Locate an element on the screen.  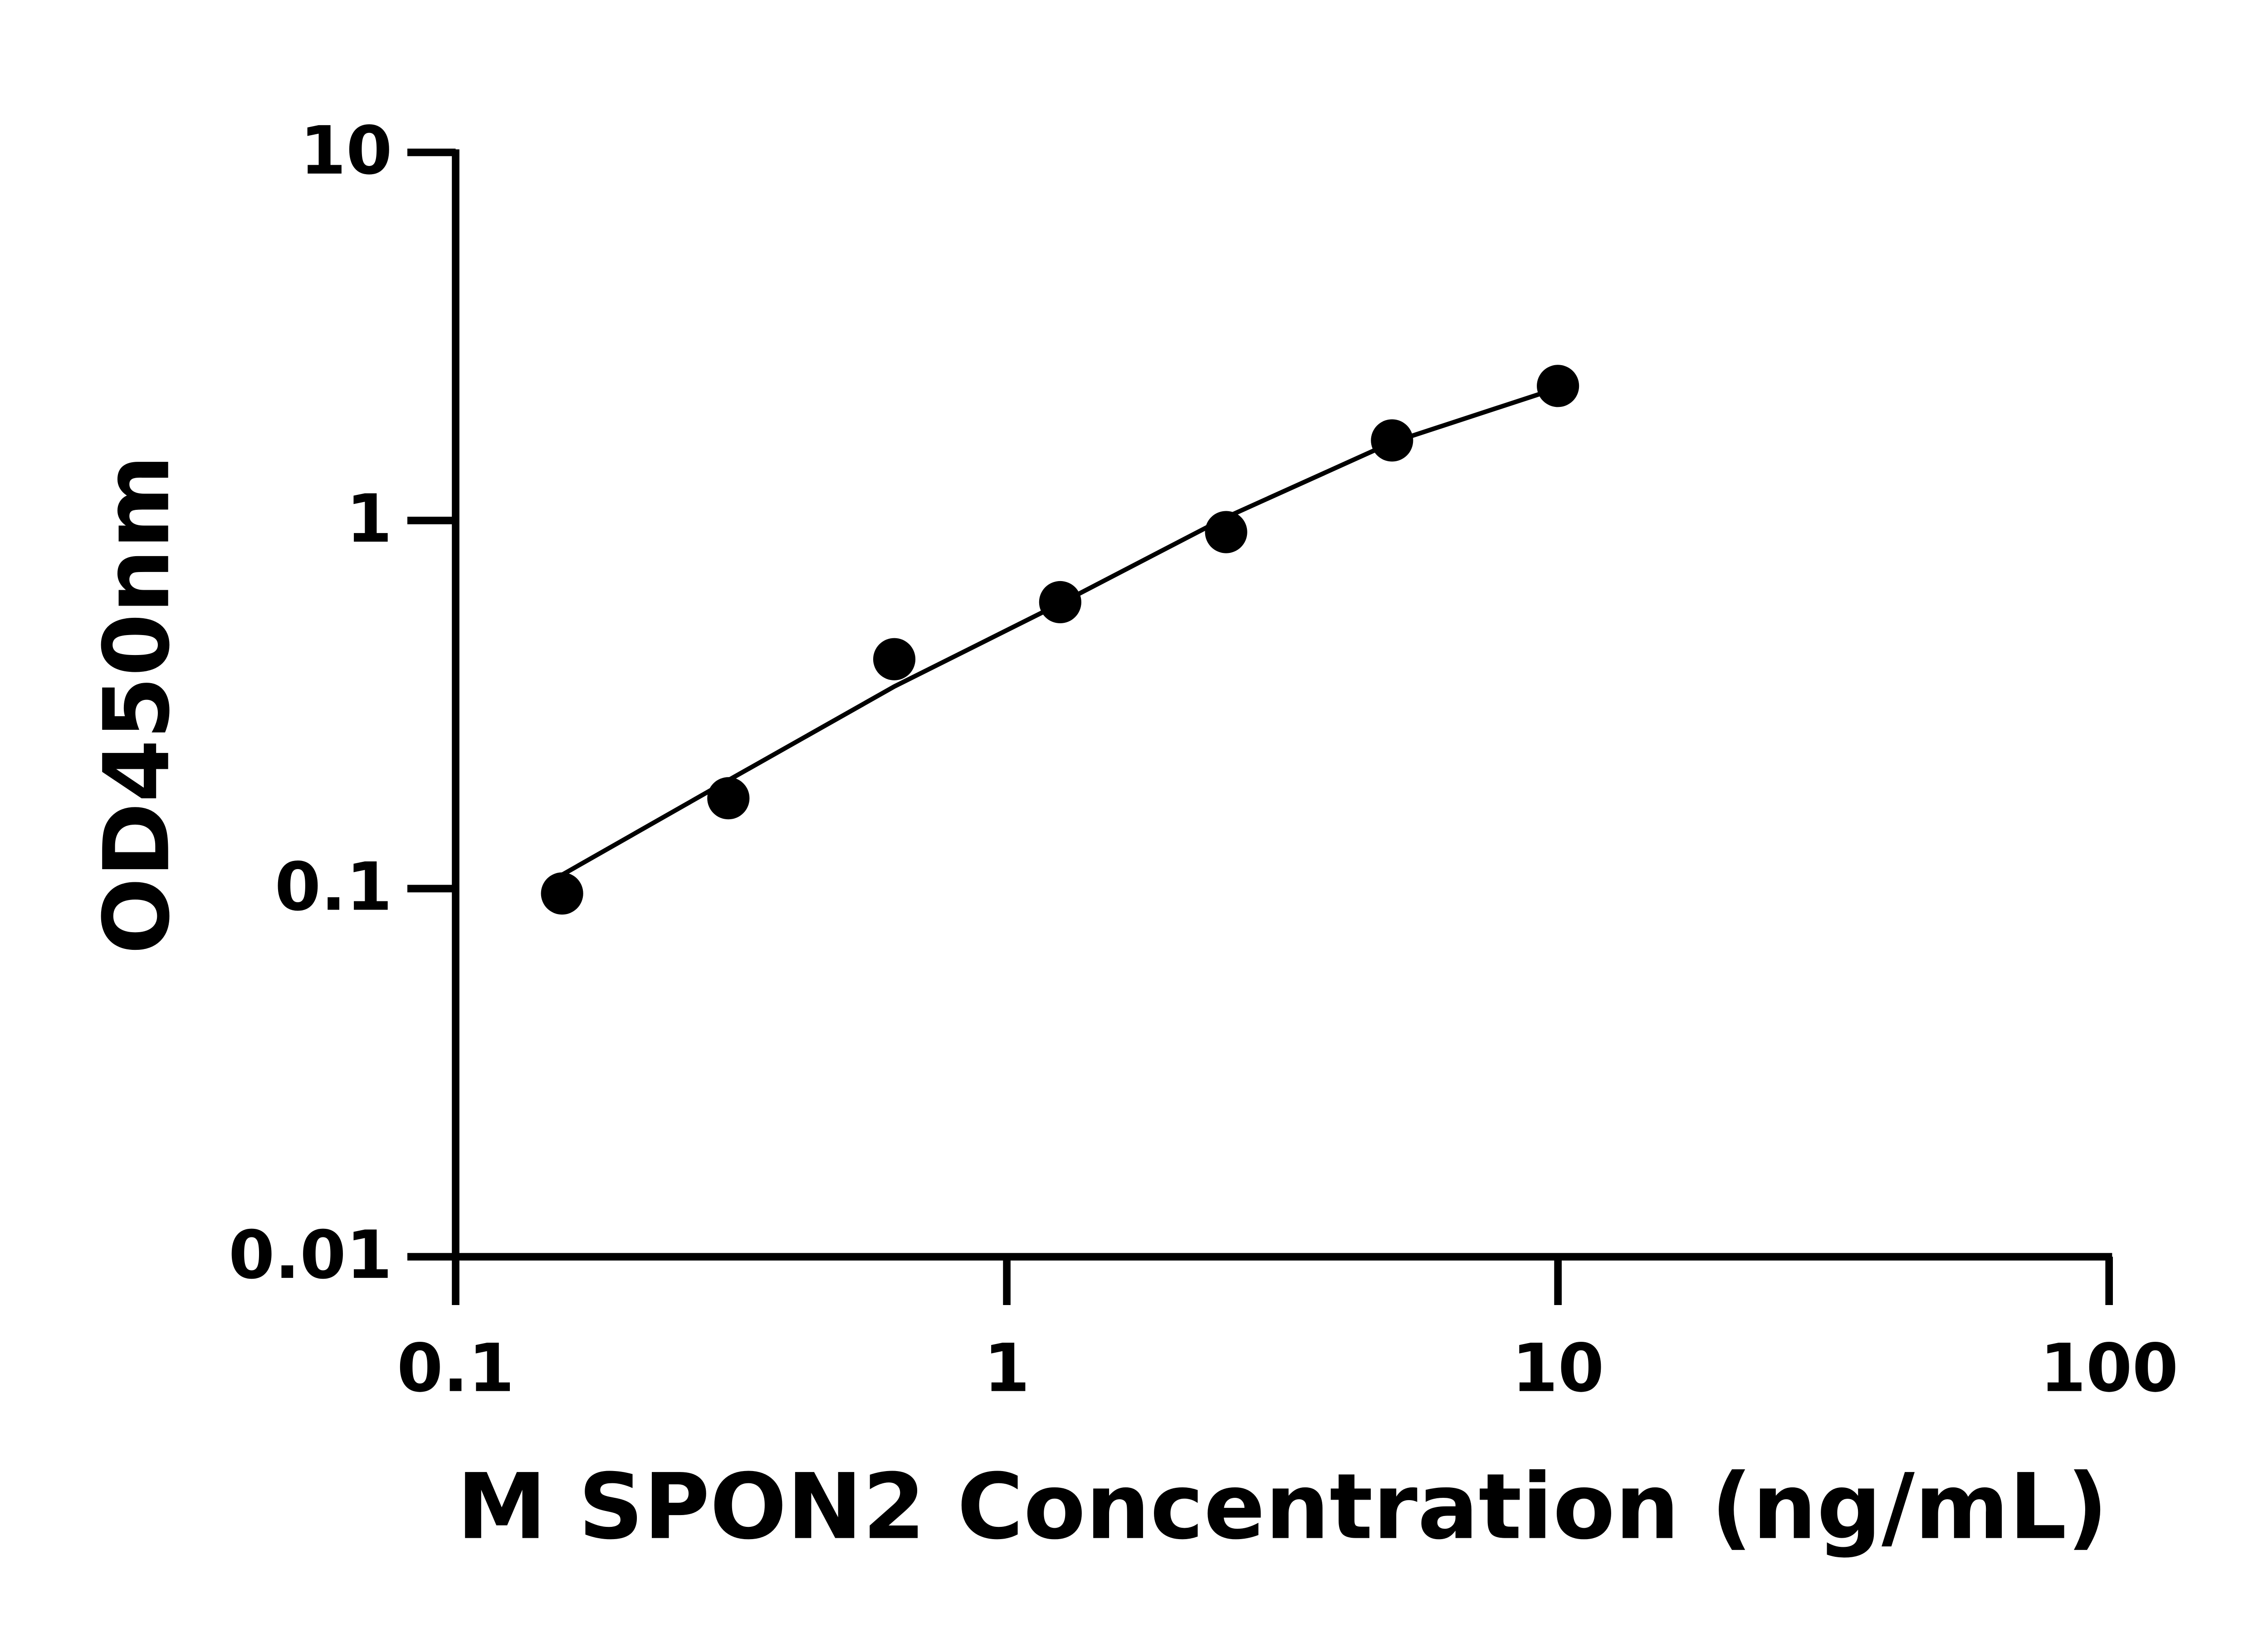
x-tick-label: 0.1 is located at coordinates (456, 1368).